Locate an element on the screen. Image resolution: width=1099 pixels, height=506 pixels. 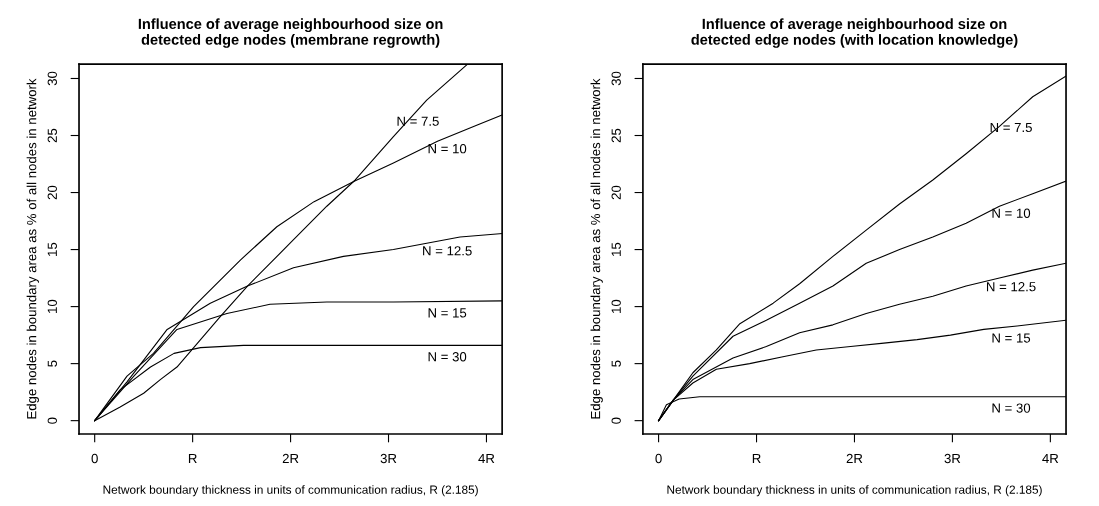
chart-title: Influence of average neighbourhood size on detected edge nodes (with location knowledge) is located at coordinates (854, 33).